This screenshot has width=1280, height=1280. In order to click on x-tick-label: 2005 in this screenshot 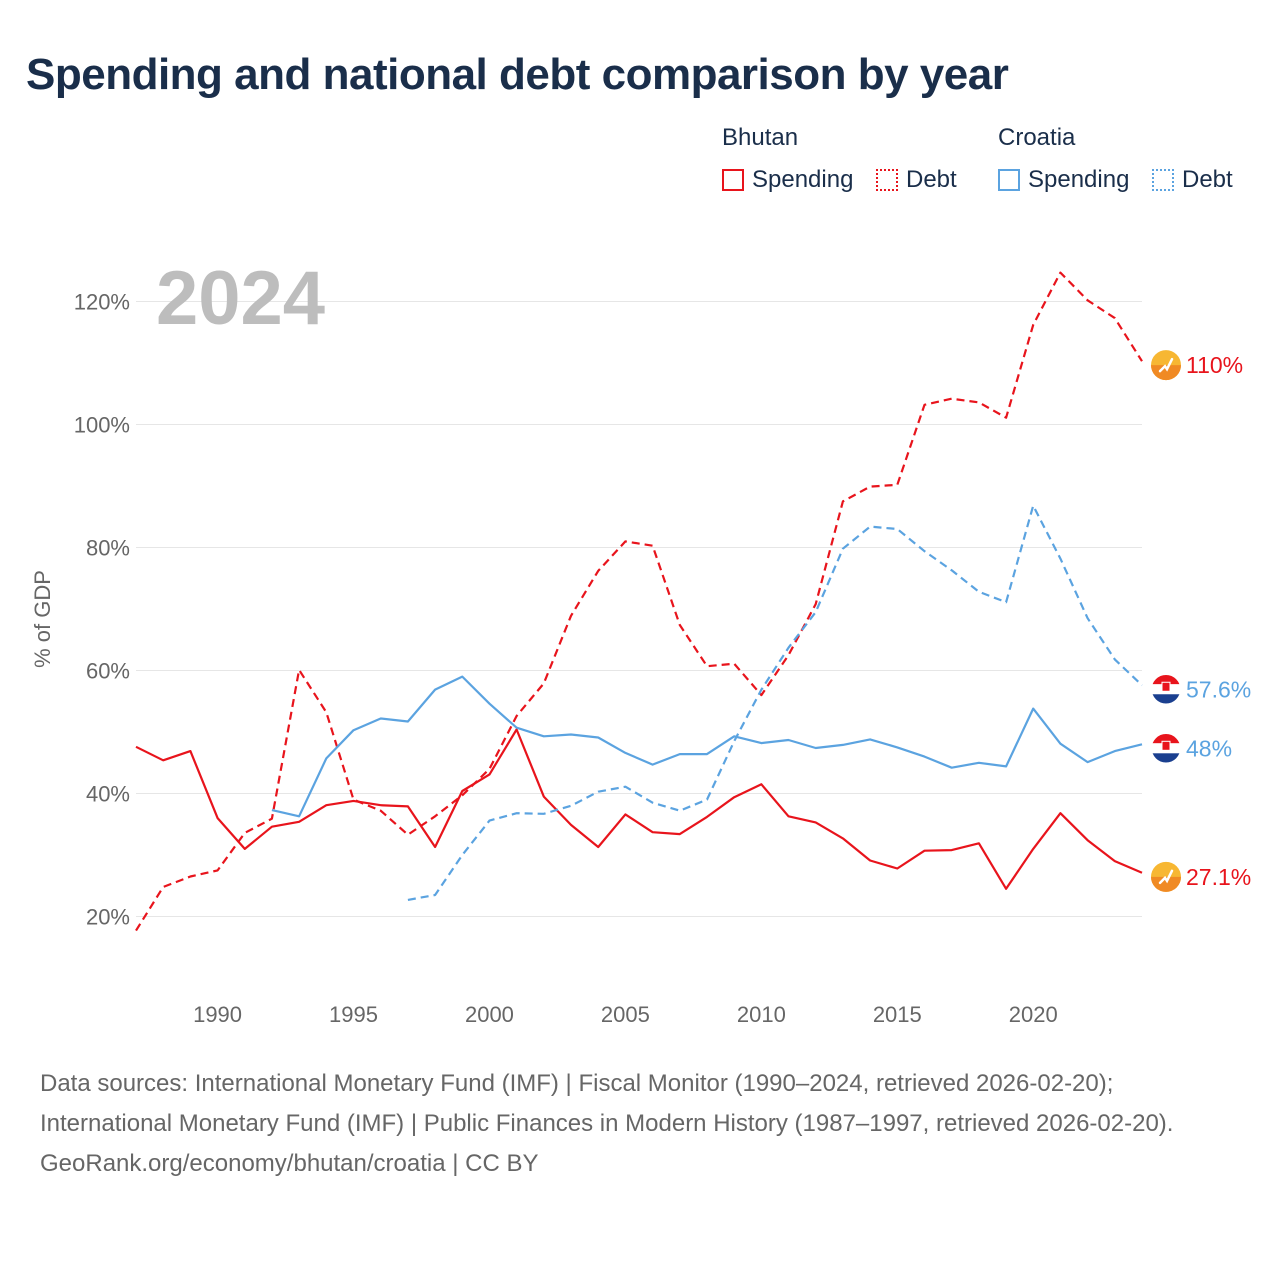, I will do `click(625, 1014)`.